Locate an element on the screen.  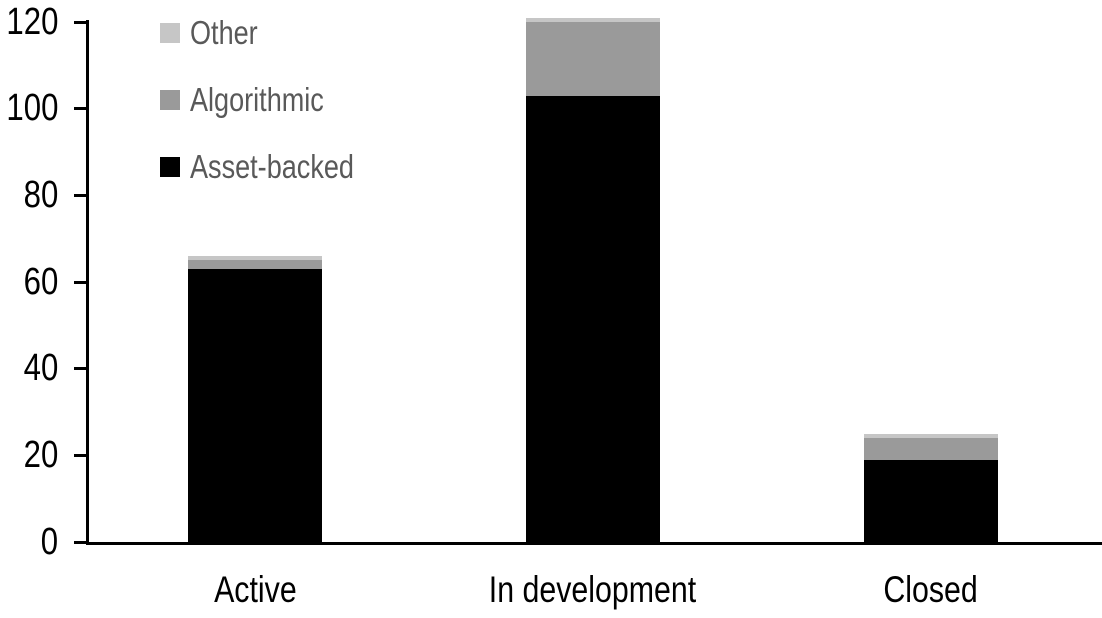
y-tick-label: 120 is located at coordinates (32, 21).